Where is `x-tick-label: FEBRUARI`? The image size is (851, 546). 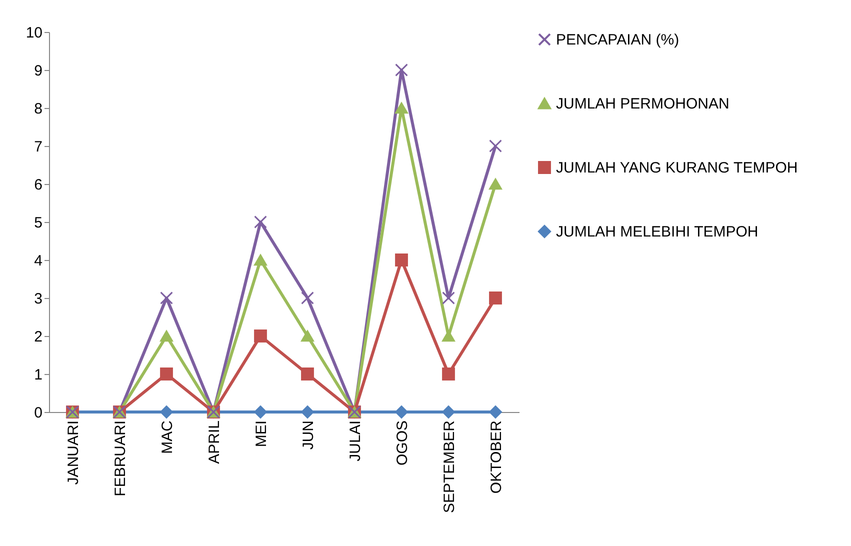 x-tick-label: FEBRUARI is located at coordinates (120, 458).